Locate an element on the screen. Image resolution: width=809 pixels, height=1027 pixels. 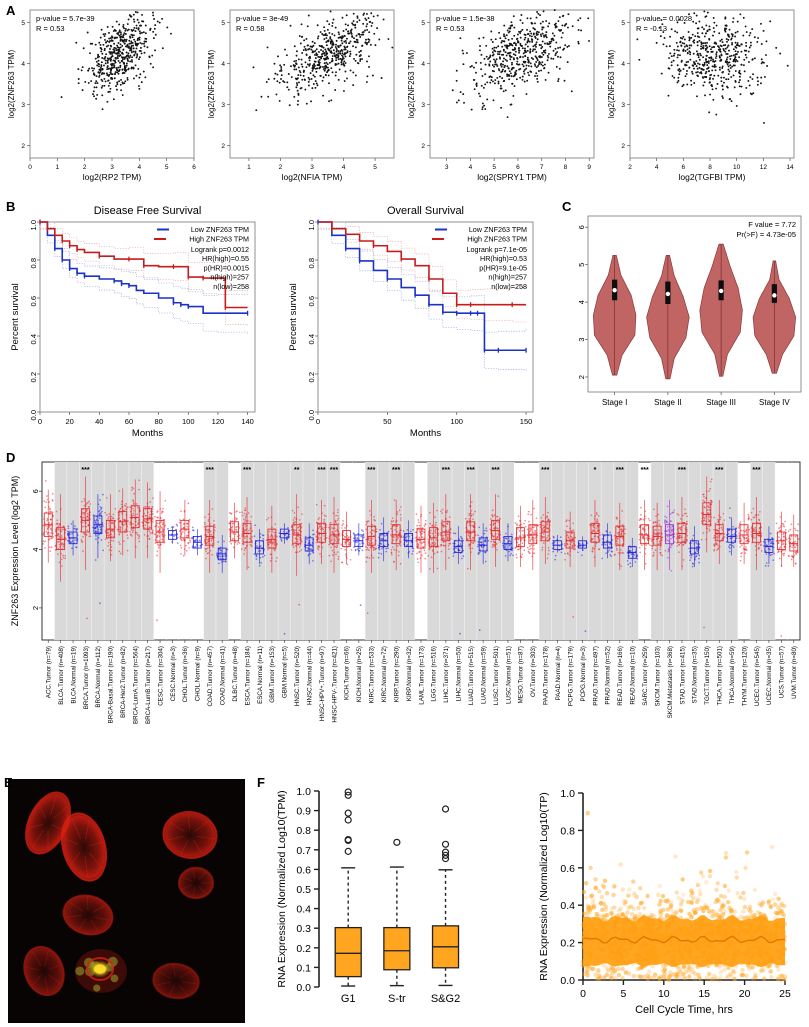
cancer-type-label-37: LUSC.Normal (n=51) is located at coordinates (508, 675).